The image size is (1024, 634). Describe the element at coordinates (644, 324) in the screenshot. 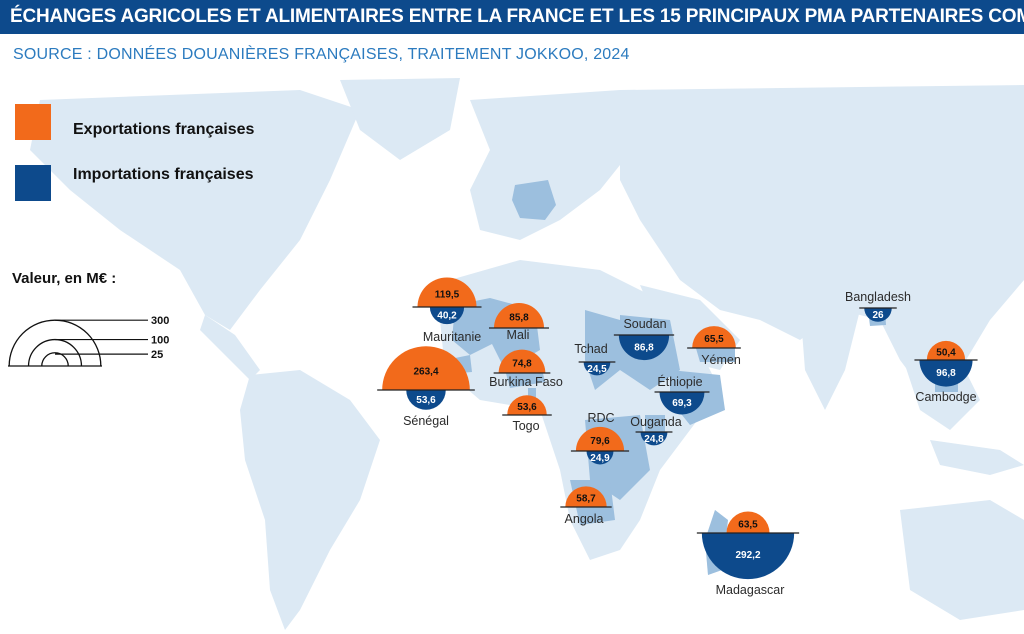

I see `country-label-soudan: Soudan` at that location.